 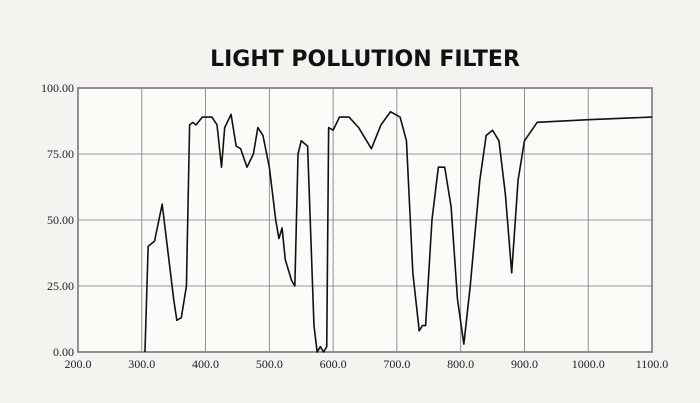 What do you see at coordinates (588, 364) in the screenshot?
I see `x-tick-label: 1000.0` at bounding box center [588, 364].